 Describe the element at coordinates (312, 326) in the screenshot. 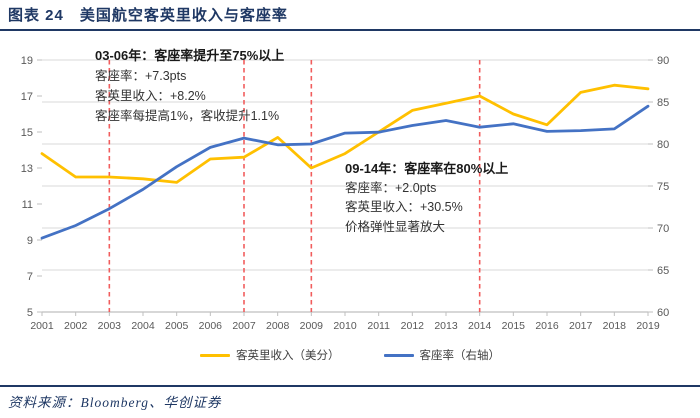

I see `x-axis-tick-label: 2009` at that location.